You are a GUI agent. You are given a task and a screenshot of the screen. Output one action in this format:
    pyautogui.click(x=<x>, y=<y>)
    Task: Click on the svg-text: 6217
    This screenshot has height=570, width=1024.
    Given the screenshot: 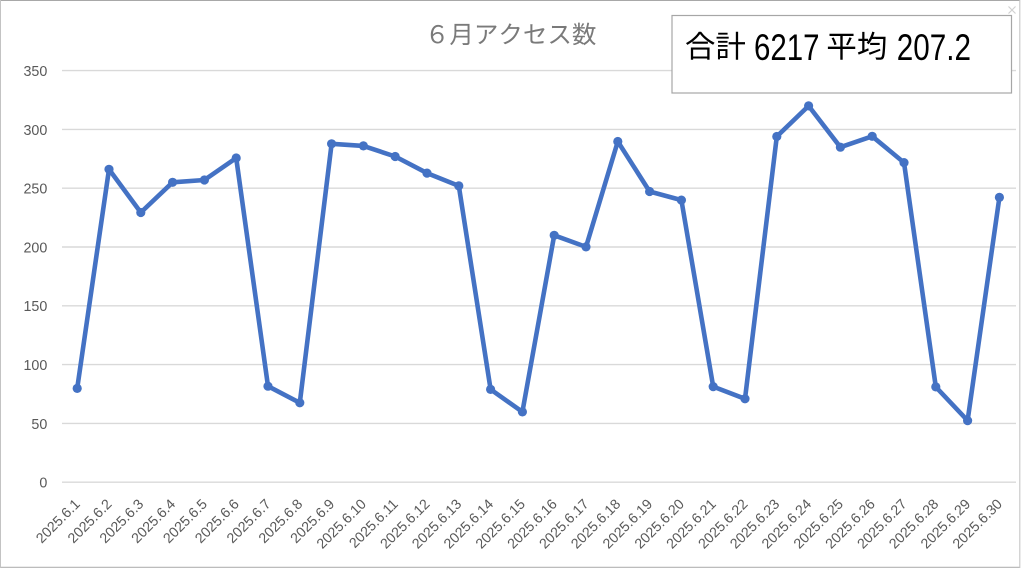 What is the action you would take?
    pyautogui.click(x=787, y=47)
    